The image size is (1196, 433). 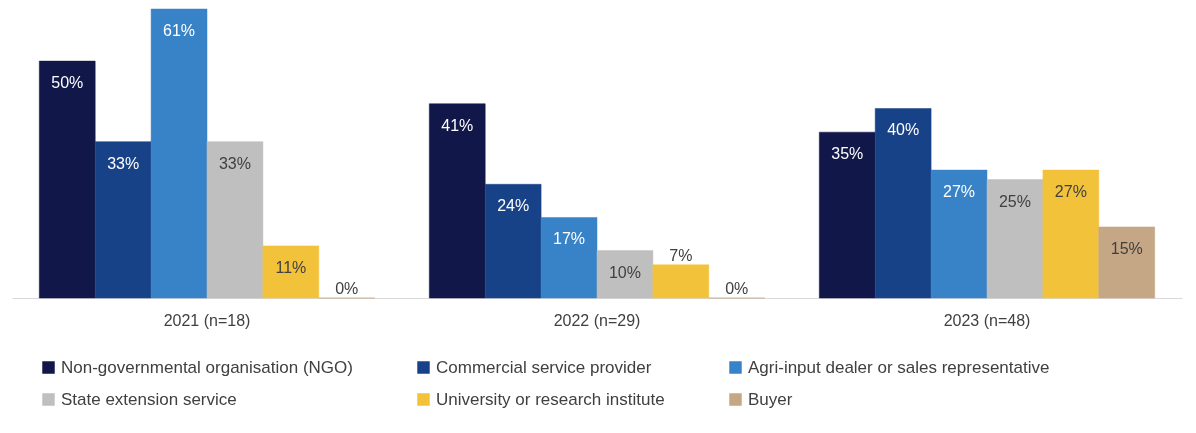 I want to click on data-label: 17%, so click(x=569, y=239).